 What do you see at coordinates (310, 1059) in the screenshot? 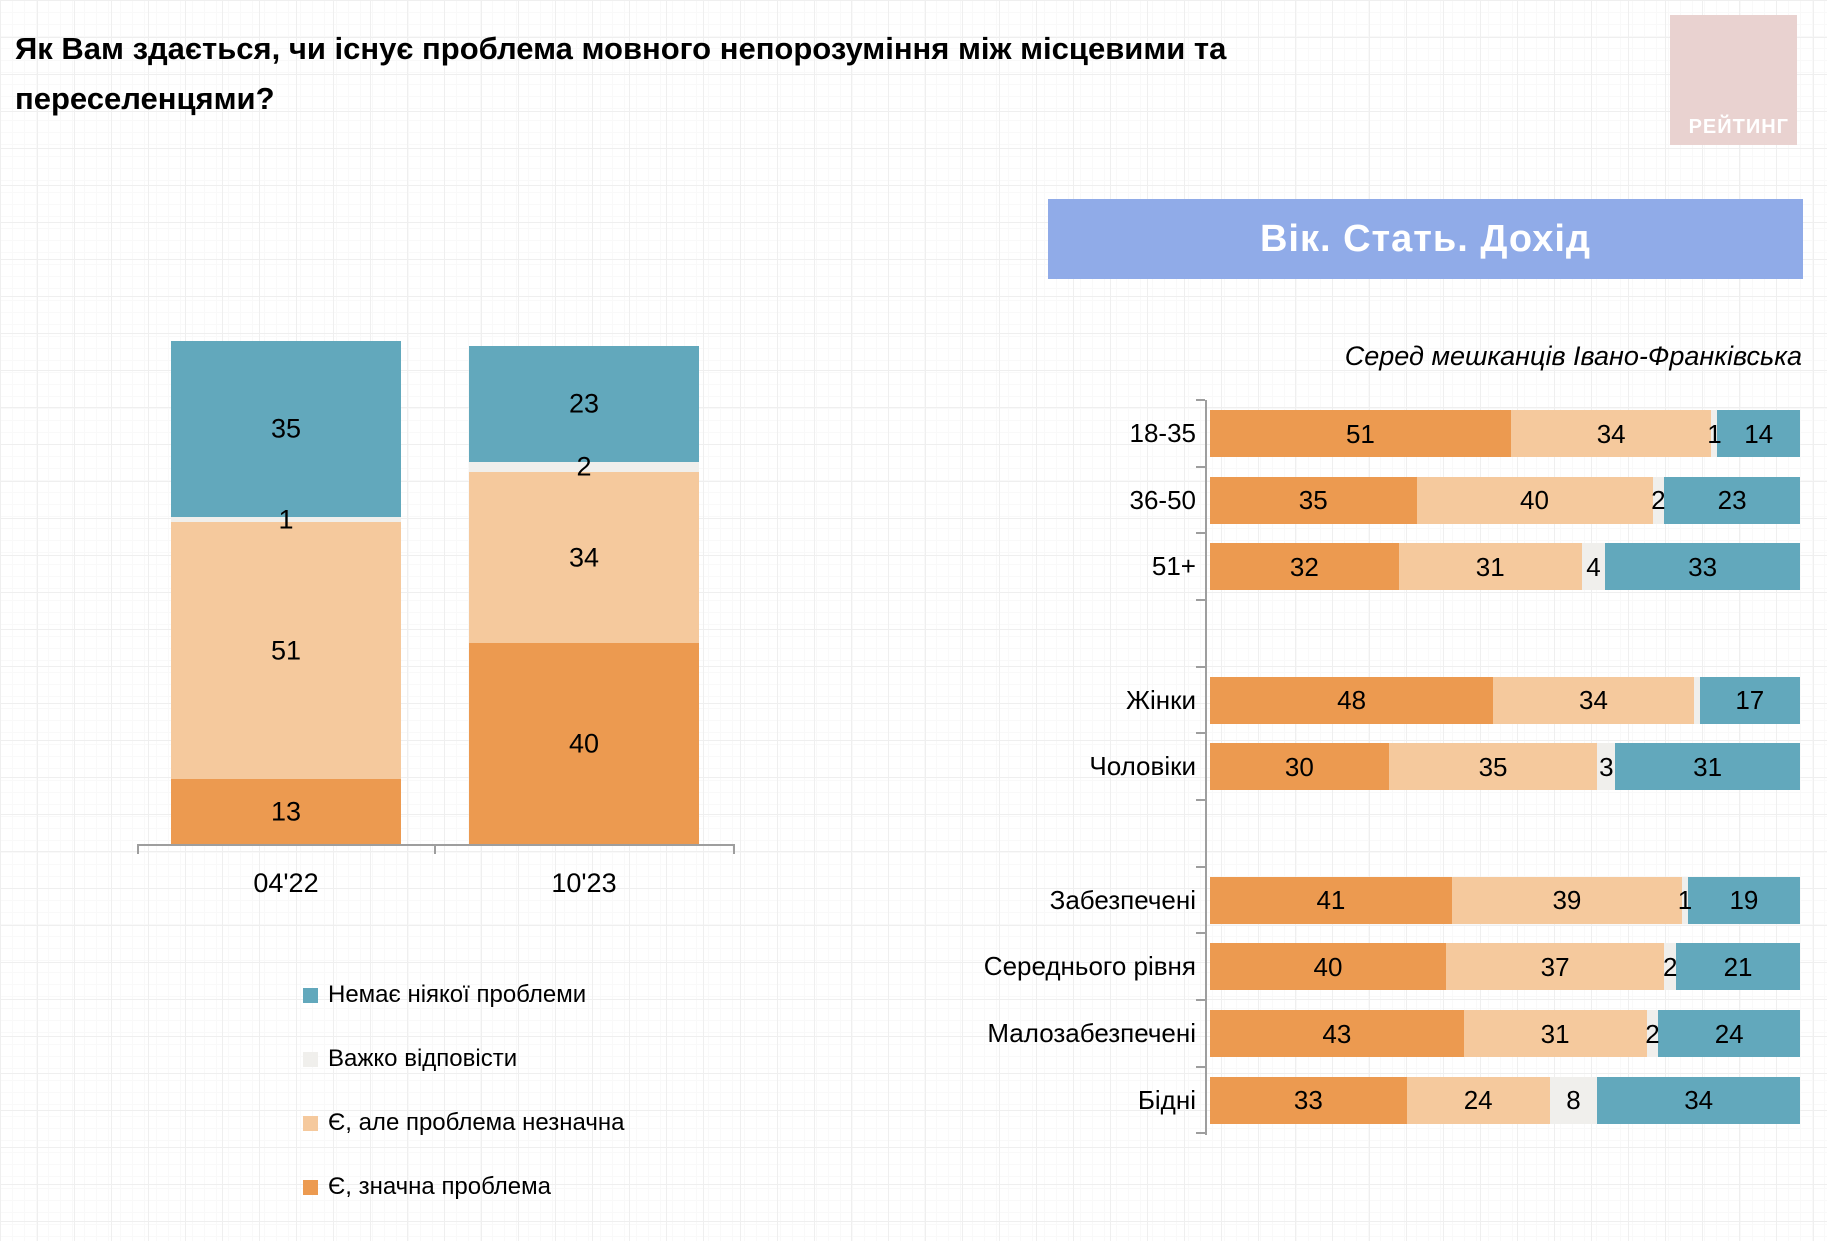
I see `legend-swatch-hard-to-say` at bounding box center [310, 1059].